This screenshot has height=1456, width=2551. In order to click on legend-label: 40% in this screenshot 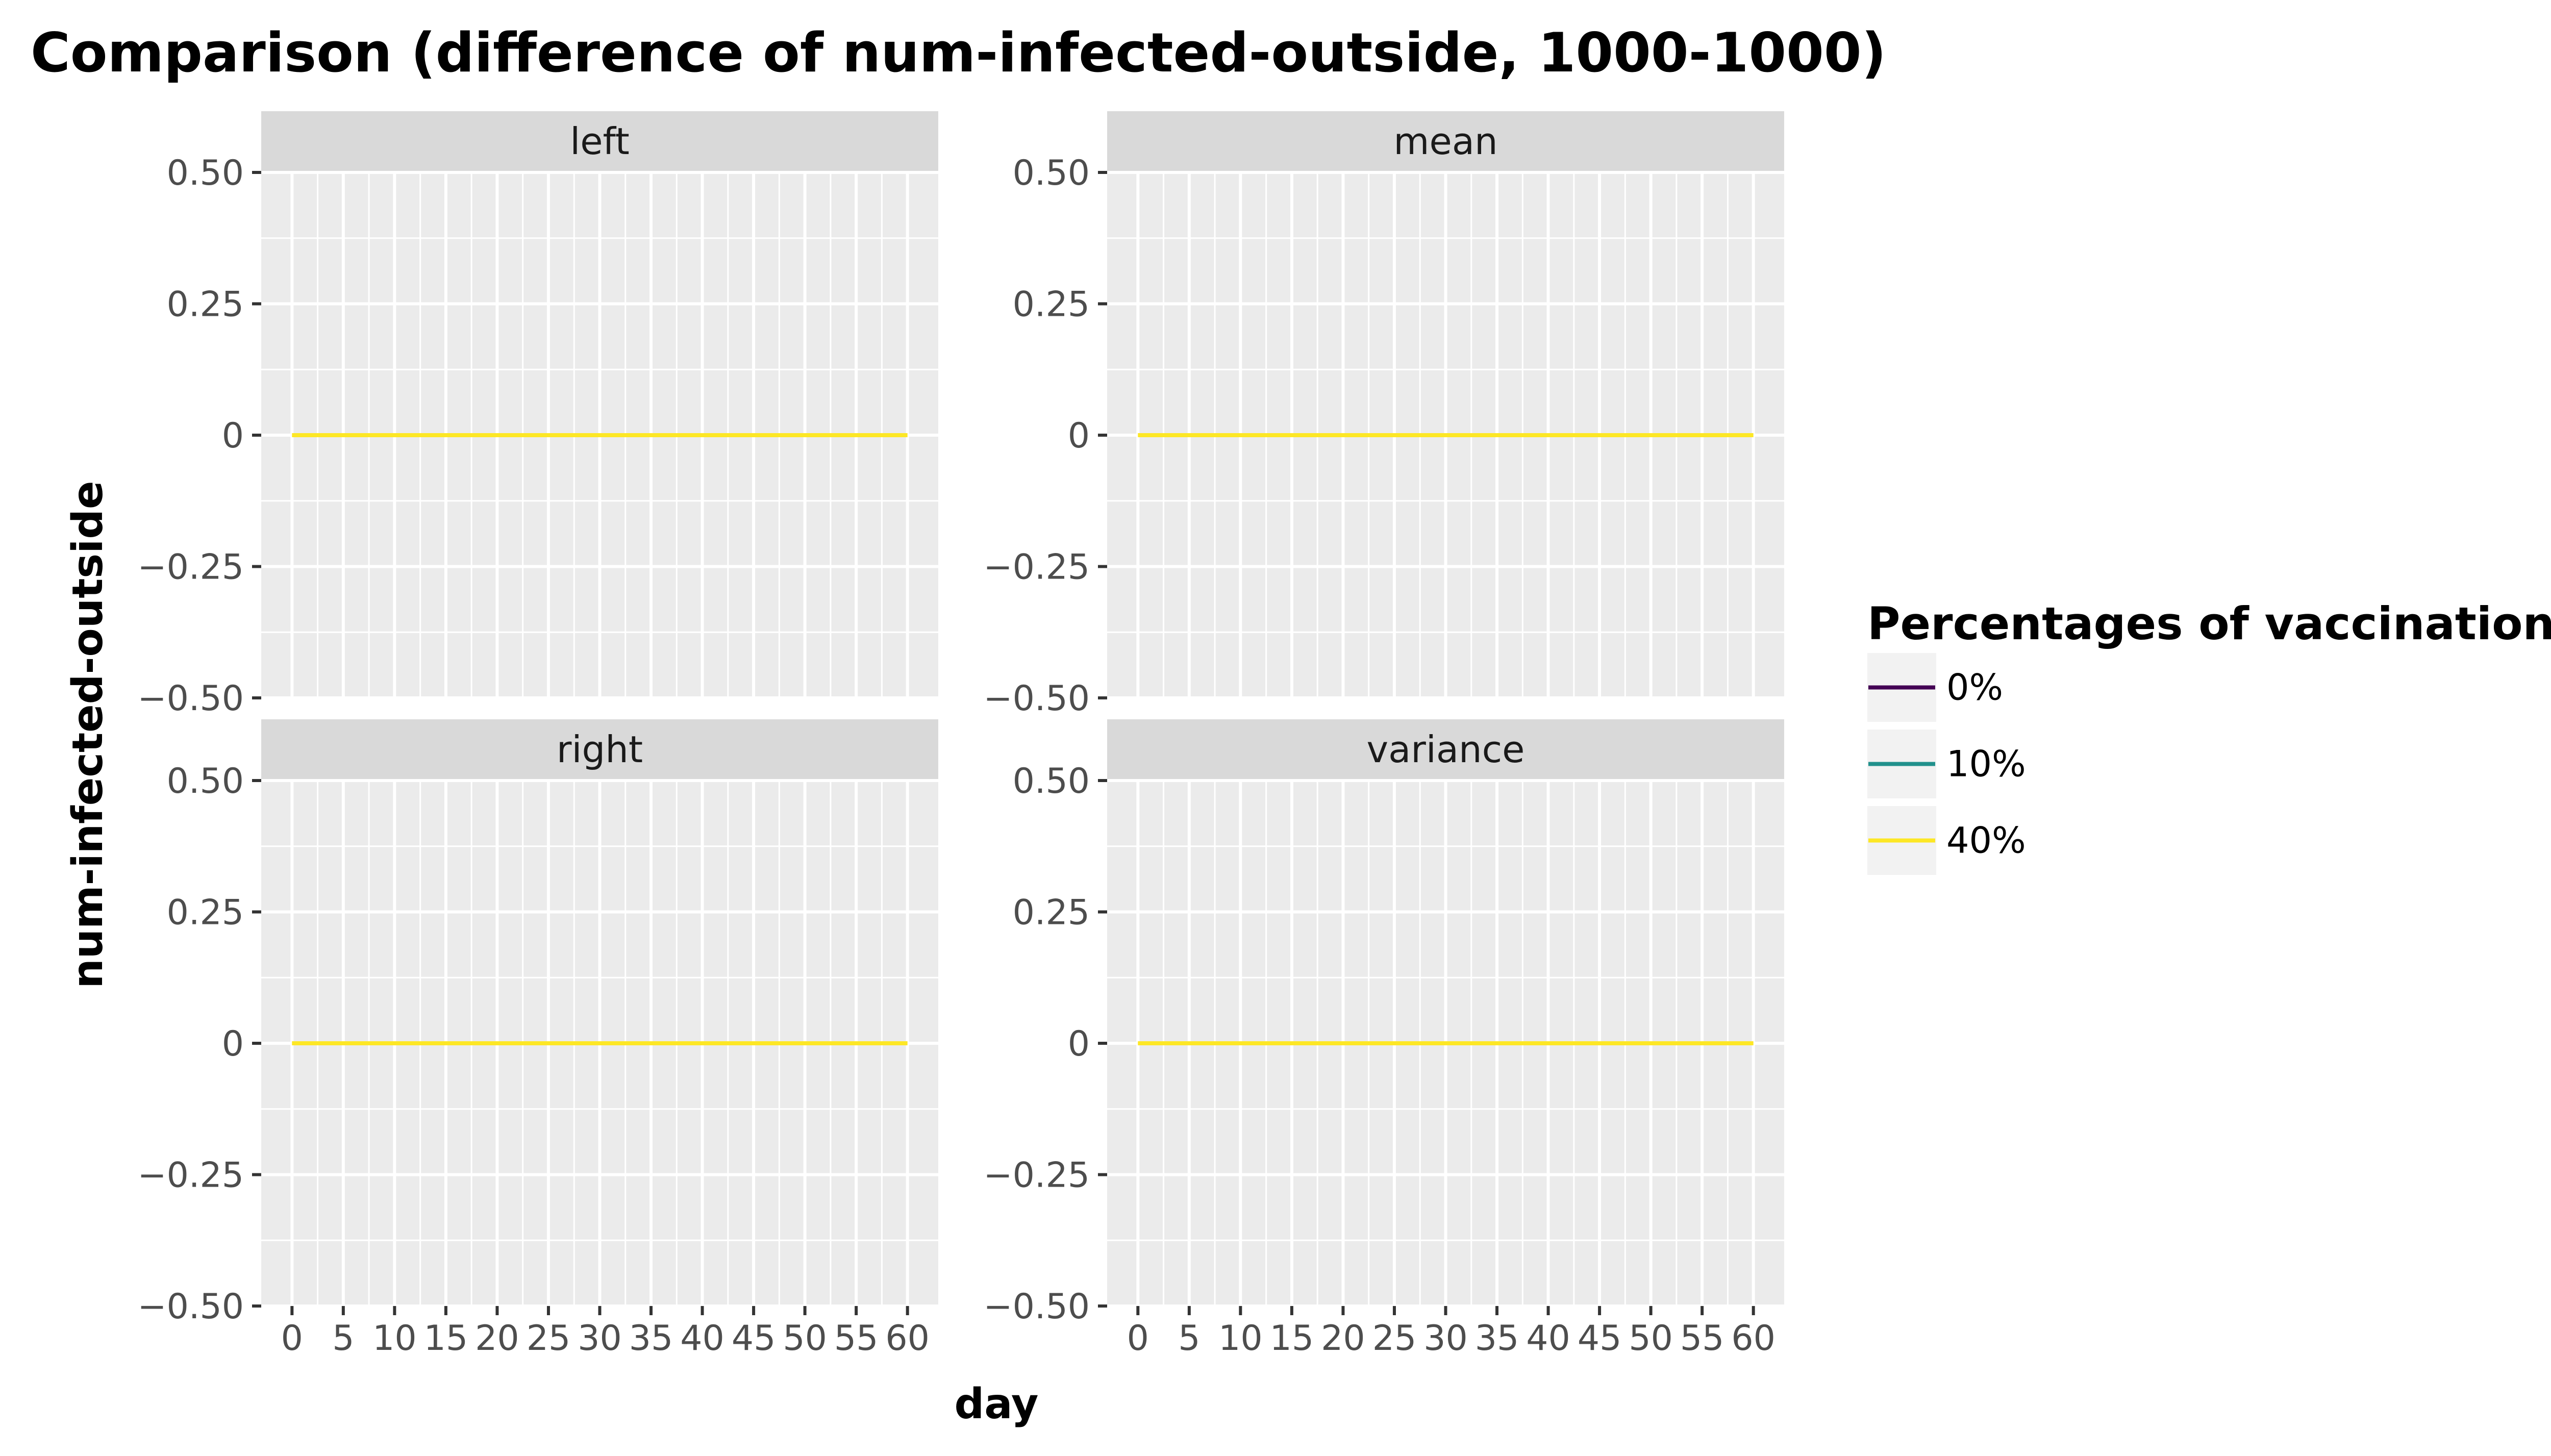, I will do `click(1986, 841)`.